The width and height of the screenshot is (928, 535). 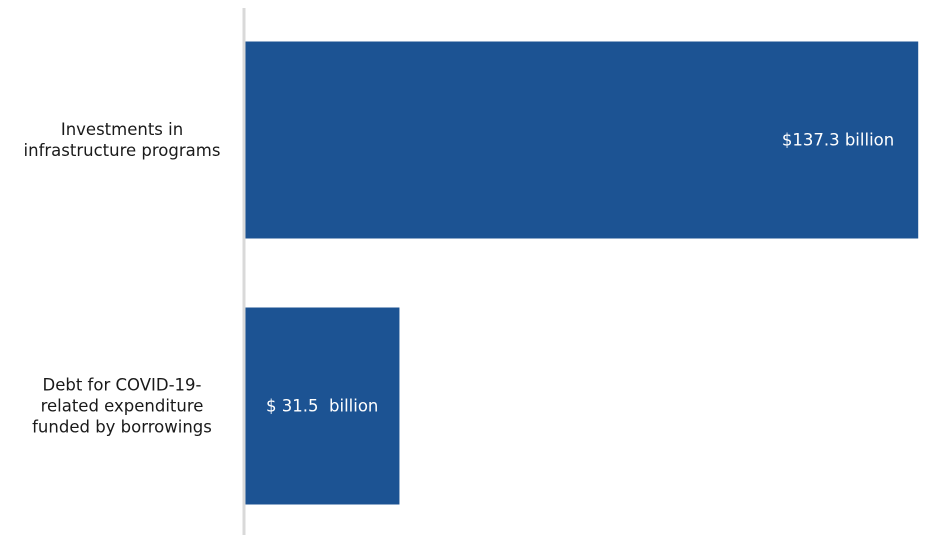 I want to click on data-label-2: $ 31.5 billion, so click(x=322, y=406).